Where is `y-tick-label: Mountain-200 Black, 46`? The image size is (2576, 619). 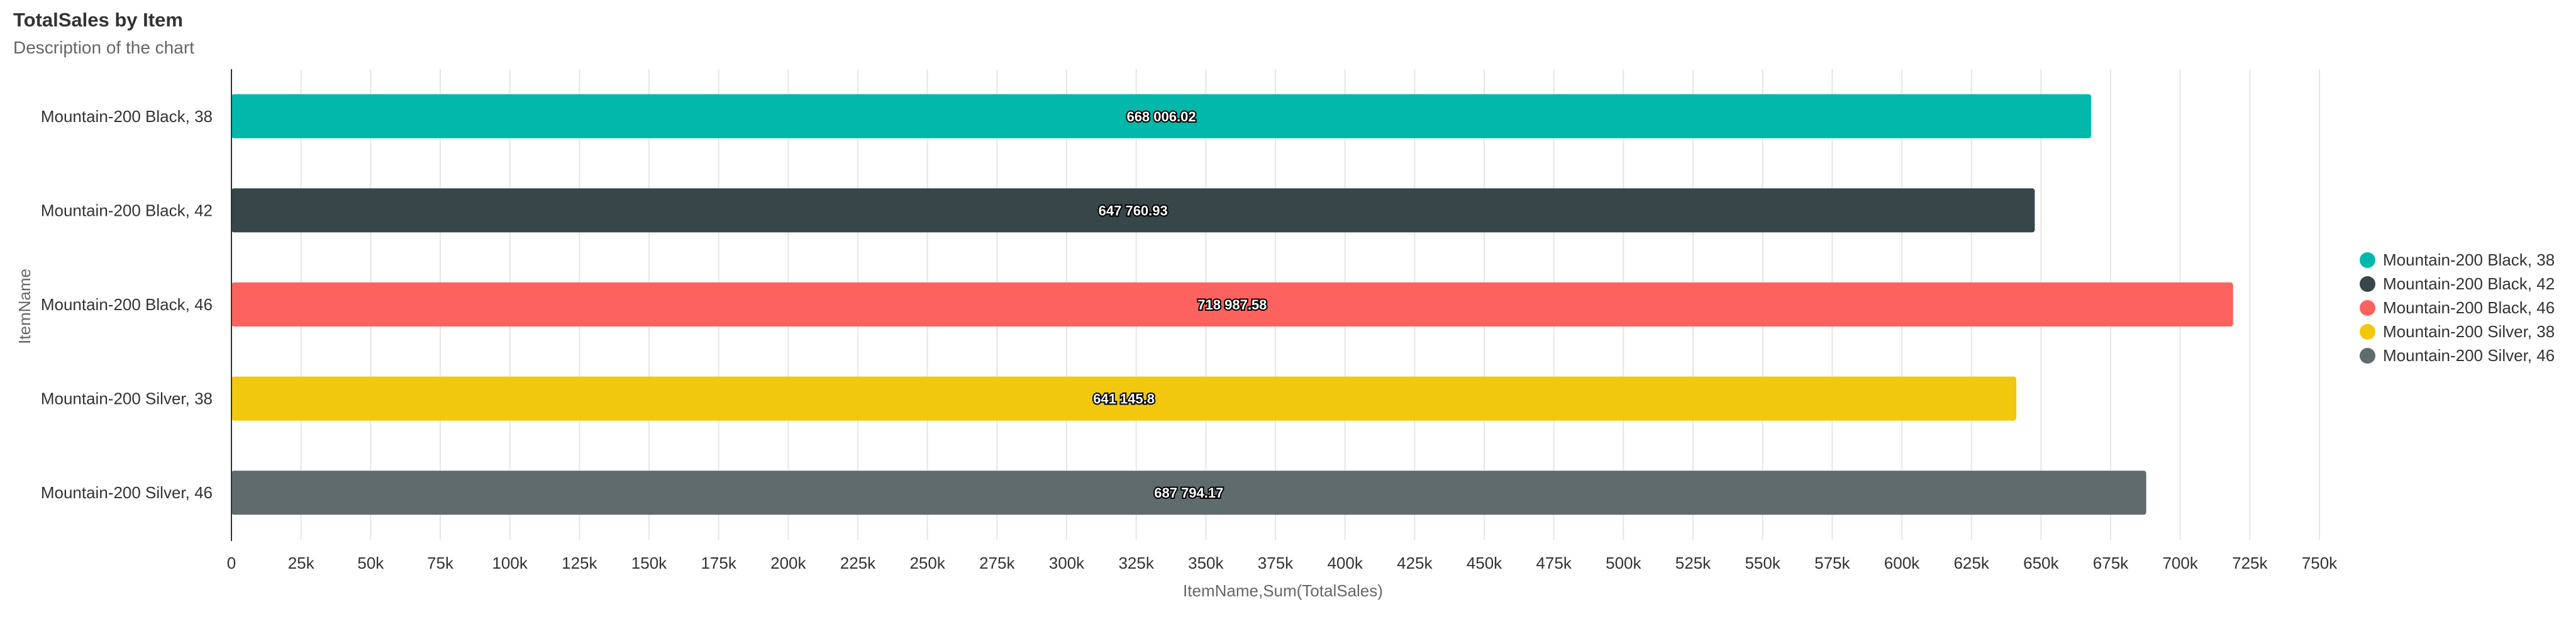 y-tick-label: Mountain-200 Black, 46 is located at coordinates (127, 304).